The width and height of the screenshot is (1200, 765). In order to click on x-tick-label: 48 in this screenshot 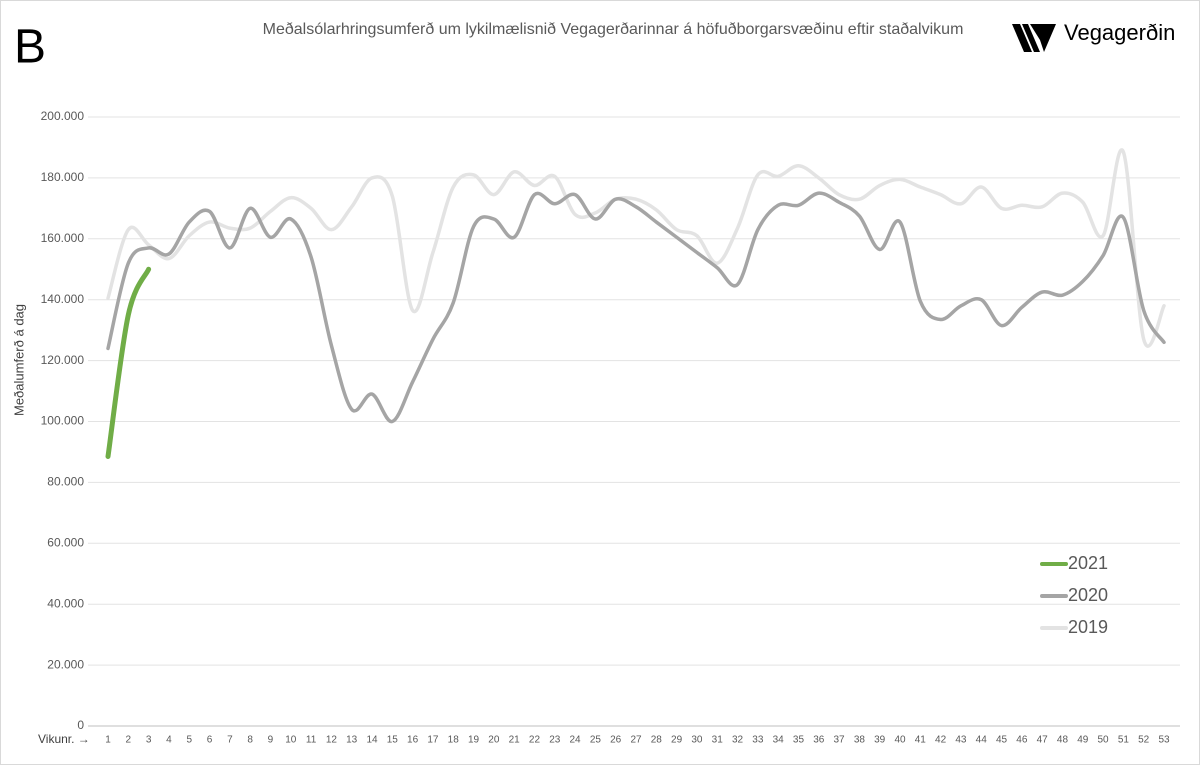, I will do `click(1063, 740)`.